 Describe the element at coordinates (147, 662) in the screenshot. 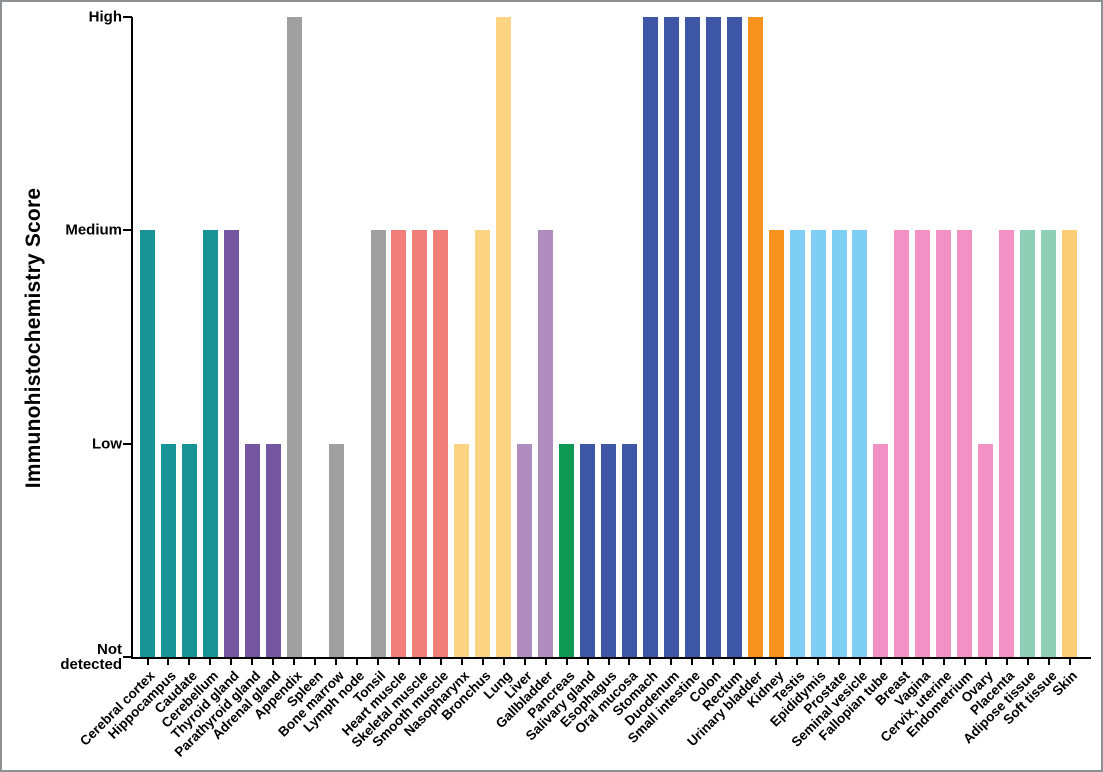

I see `x-tick-cerebral-cortex` at that location.